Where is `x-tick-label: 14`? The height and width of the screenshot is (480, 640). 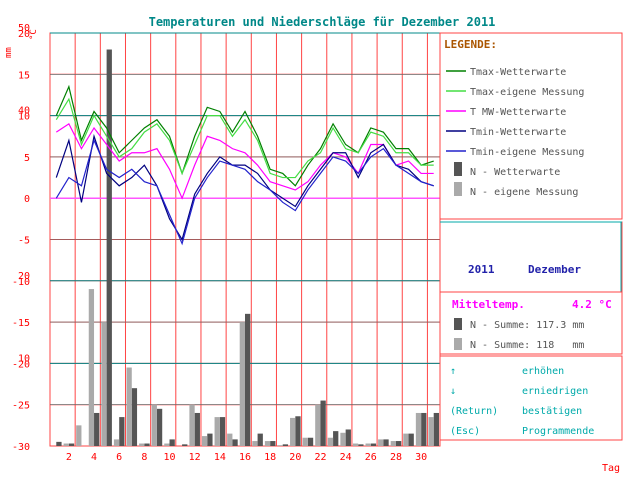
x-tick-label: 14 is located at coordinates (220, 457).